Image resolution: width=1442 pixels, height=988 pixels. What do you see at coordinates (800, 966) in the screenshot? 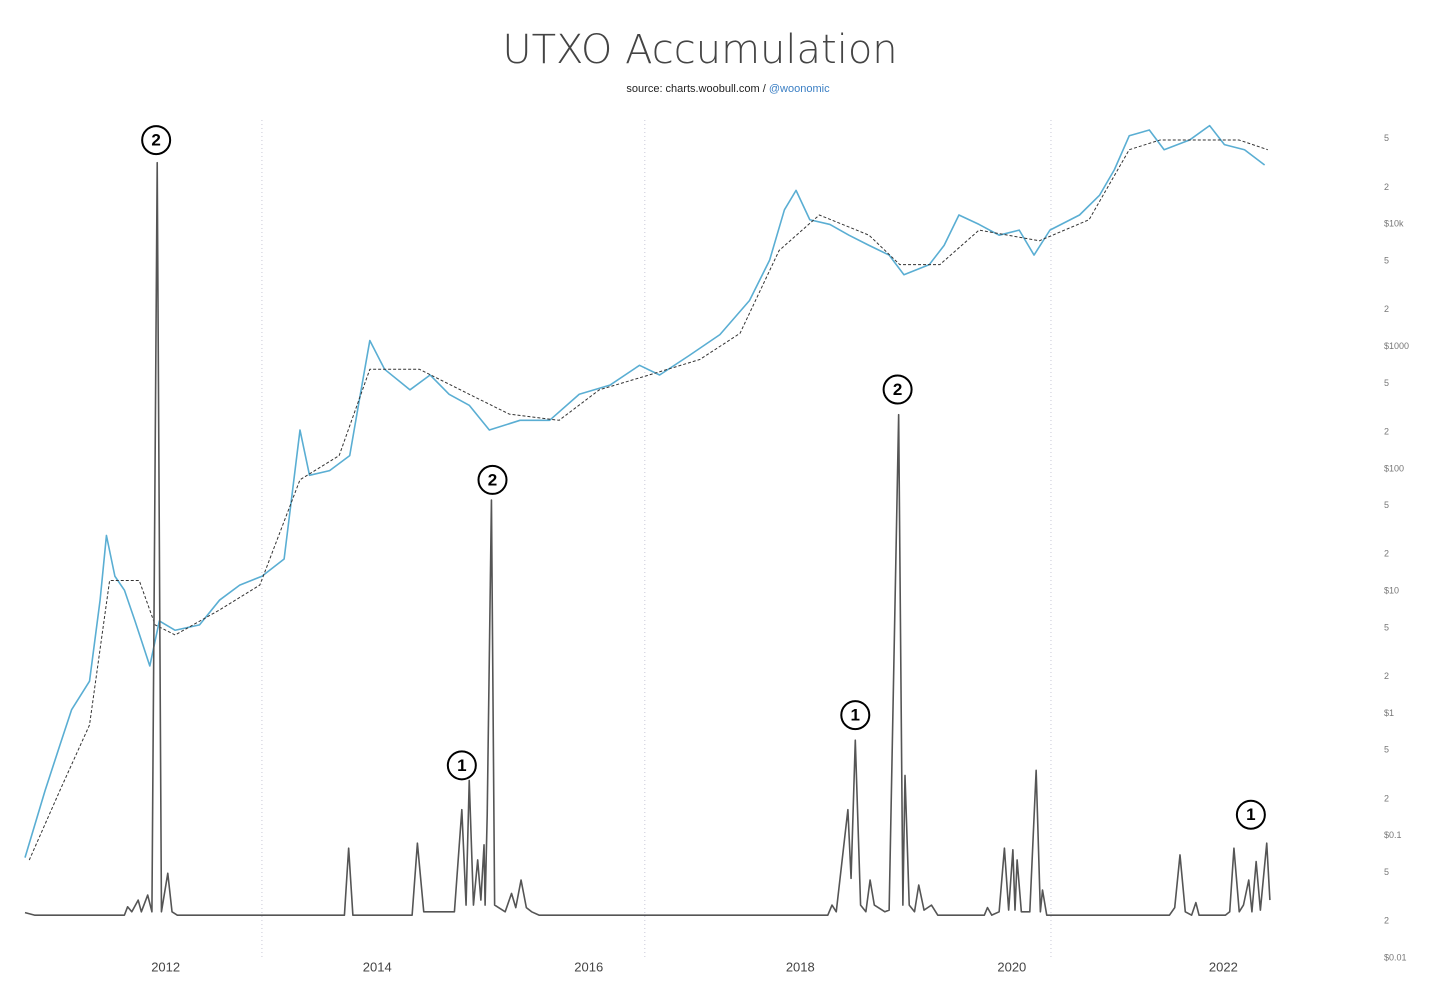
I see `x-tick-label: 2018` at bounding box center [800, 966].